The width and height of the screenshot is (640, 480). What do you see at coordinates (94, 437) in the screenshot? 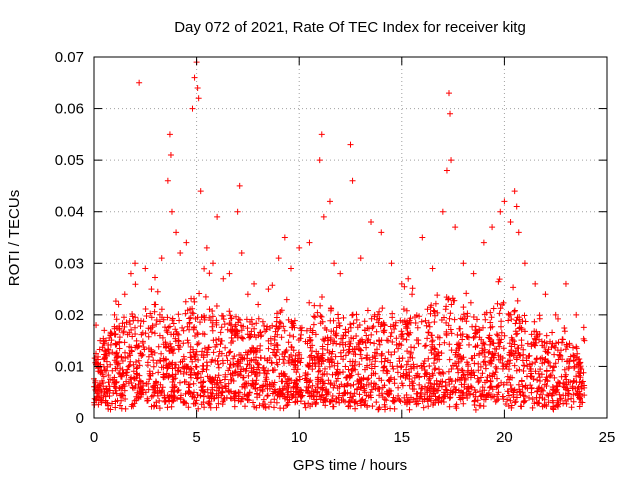
I see `x-tick-label: 0` at bounding box center [94, 437].